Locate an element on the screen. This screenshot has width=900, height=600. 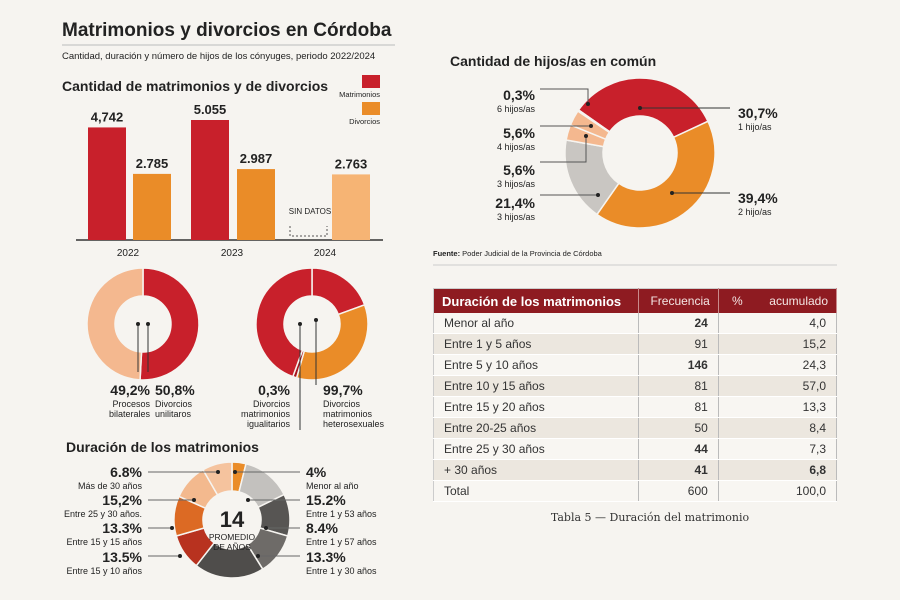
marriage-type-donut-slice is located at coordinates (332, 342).